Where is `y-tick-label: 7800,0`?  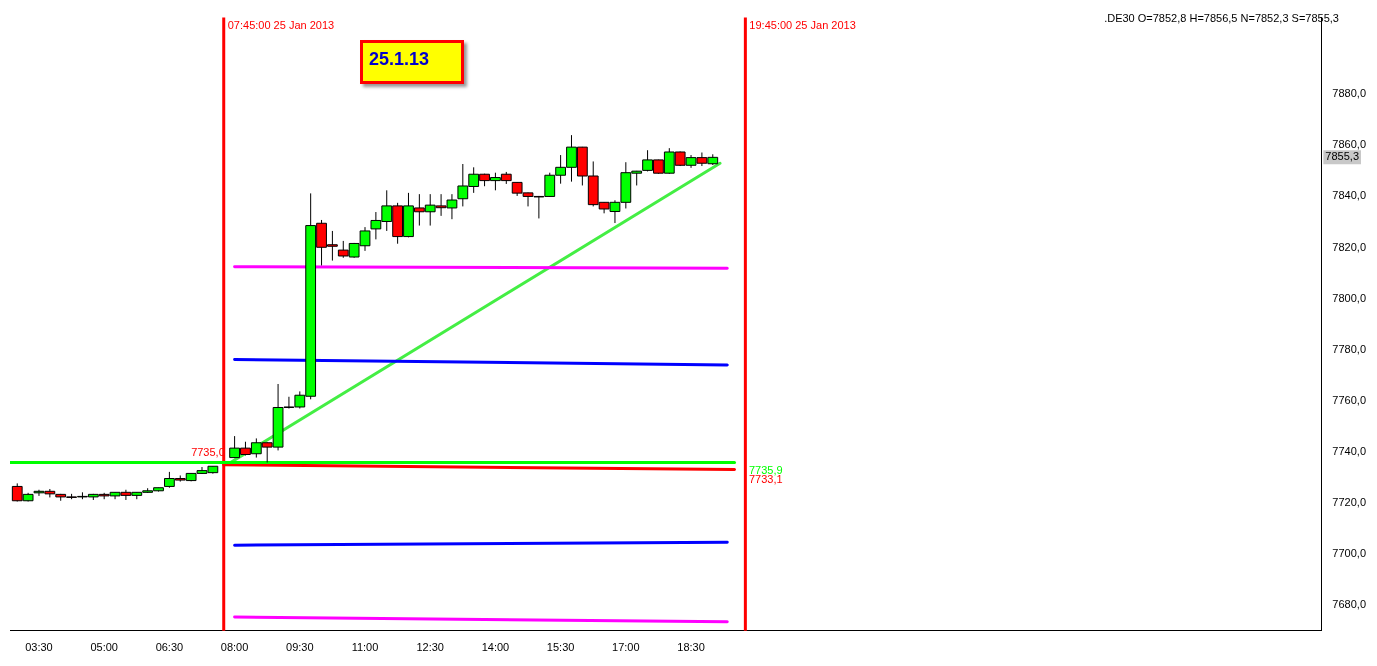 y-tick-label: 7800,0 is located at coordinates (1349, 297).